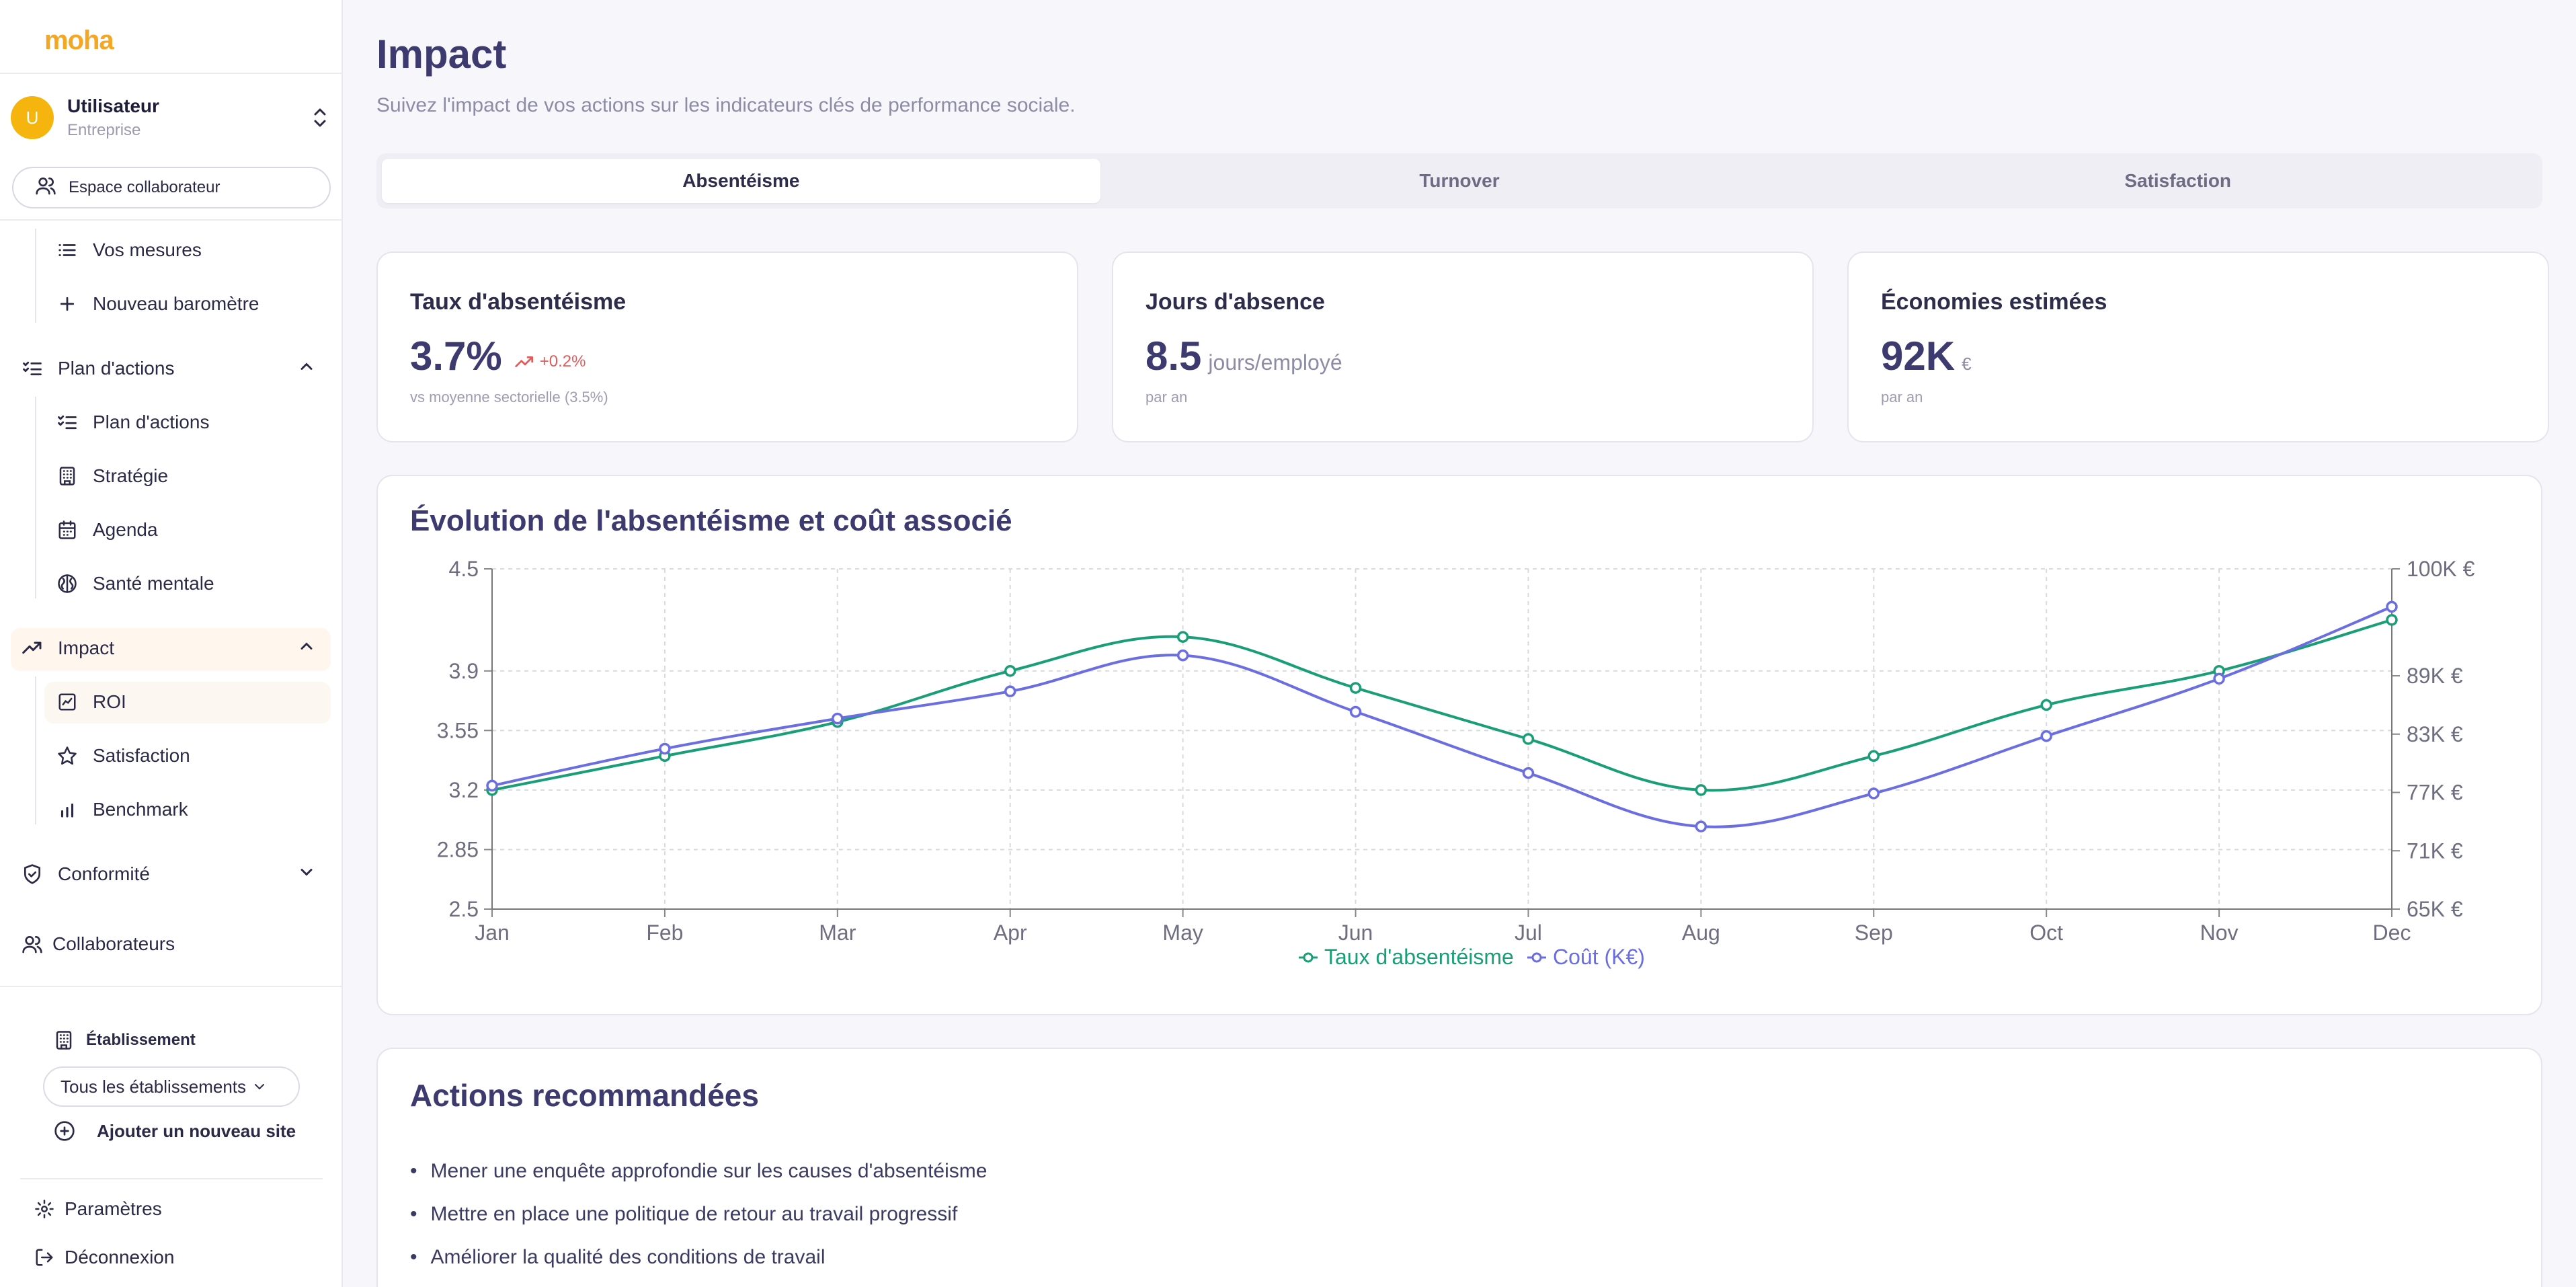 This screenshot has width=2576, height=1287. What do you see at coordinates (458, 730) in the screenshot?
I see `y-left-tick-label: 3.55` at bounding box center [458, 730].